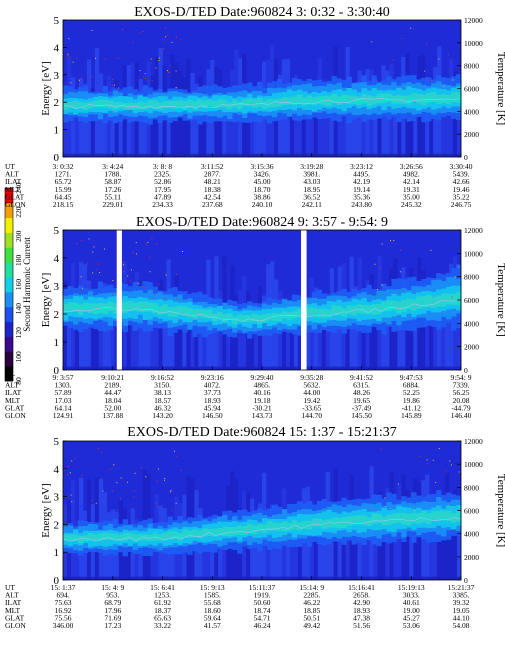 Image resolution: width=505 pixels, height=649 pixels. What do you see at coordinates (262, 595) in the screenshot?
I see `table-cell: 1919.` at bounding box center [262, 595].